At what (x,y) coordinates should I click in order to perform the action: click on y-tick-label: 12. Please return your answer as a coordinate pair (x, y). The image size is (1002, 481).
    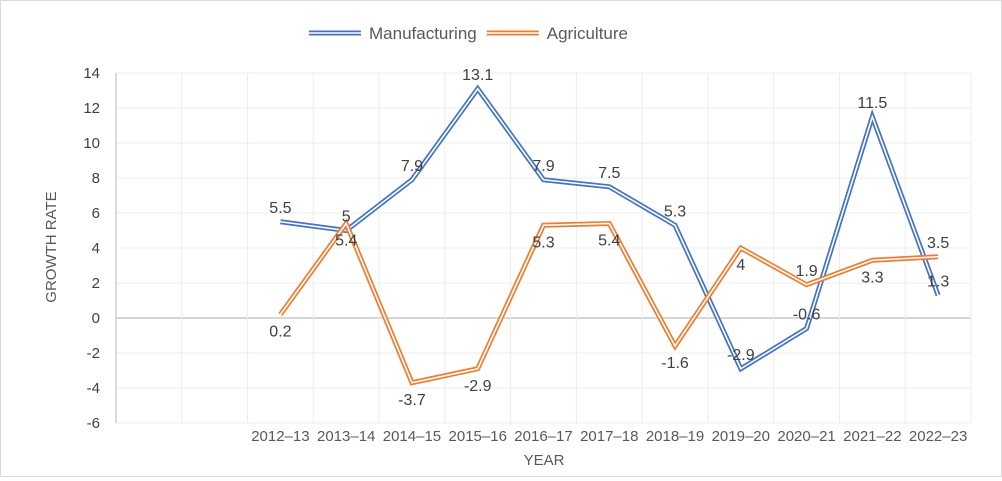
    Looking at the image, I should click on (91, 108).